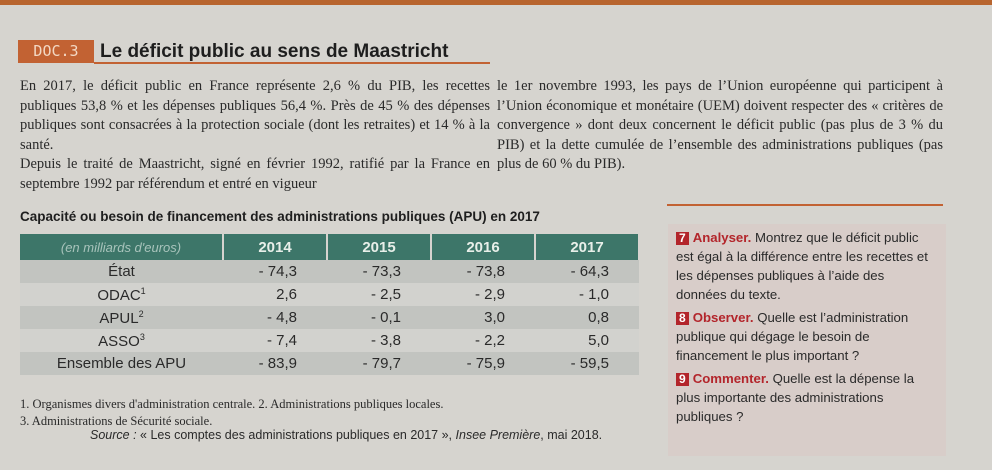 This screenshot has height=470, width=992. What do you see at coordinates (292, 63) in the screenshot?
I see `title-underline` at bounding box center [292, 63].